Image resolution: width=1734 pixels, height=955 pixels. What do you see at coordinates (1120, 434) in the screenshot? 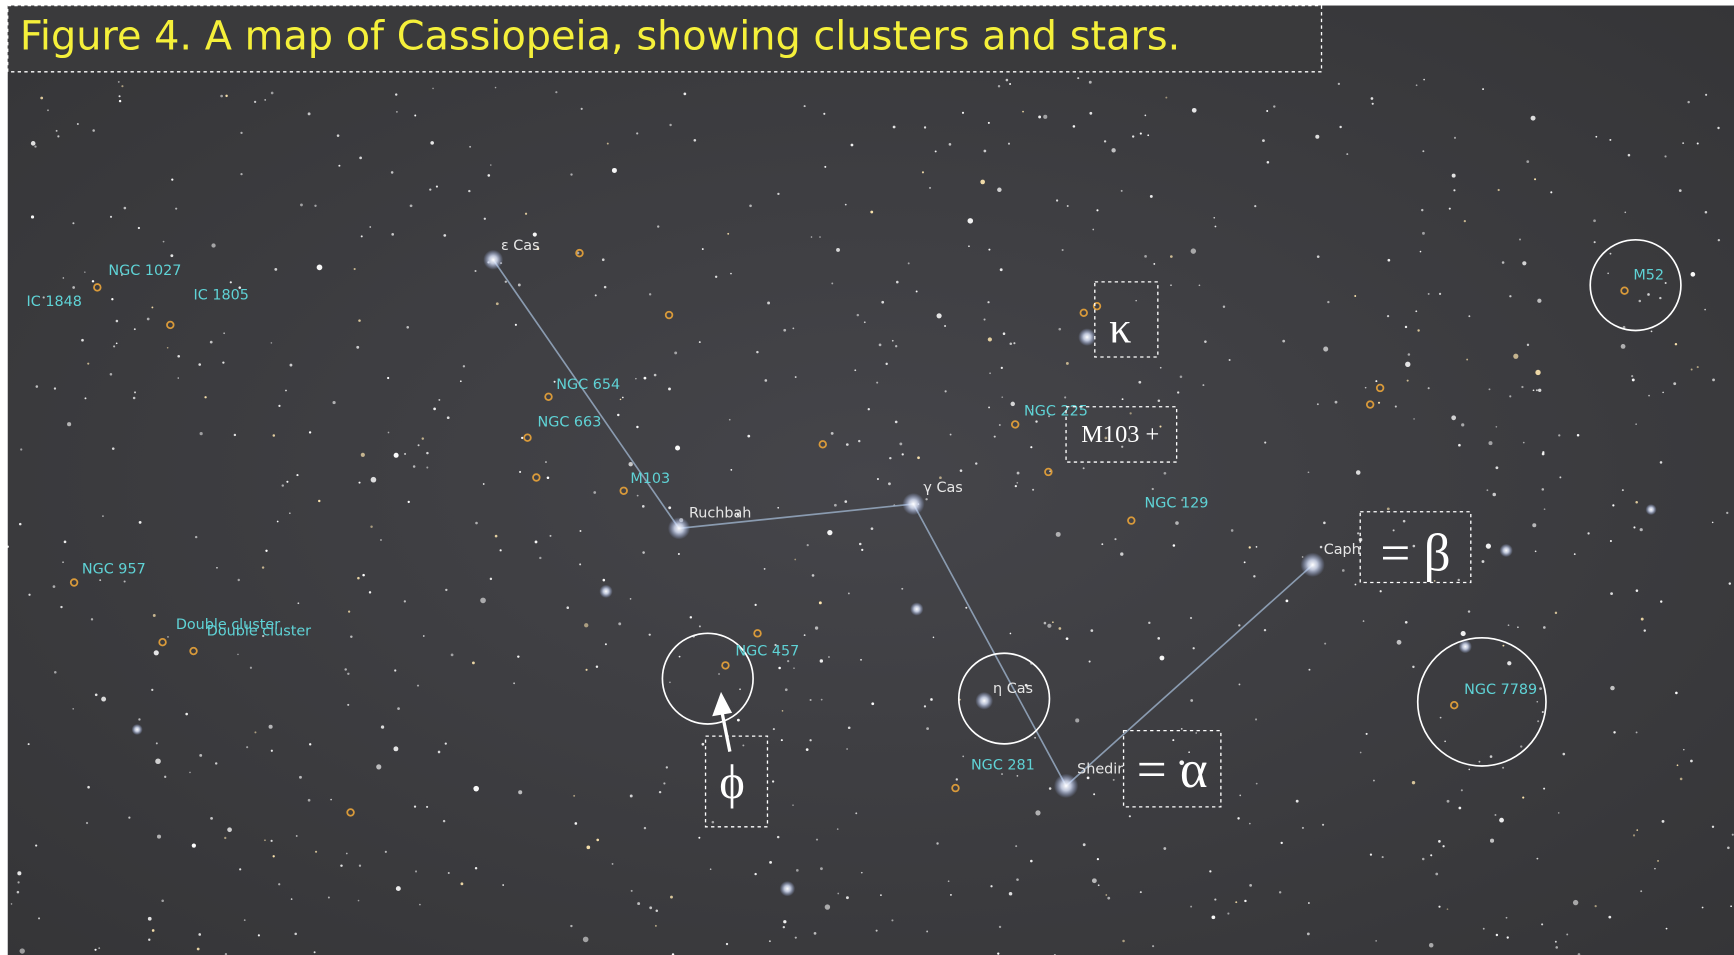
I see `annotation: M103 +` at bounding box center [1120, 434].